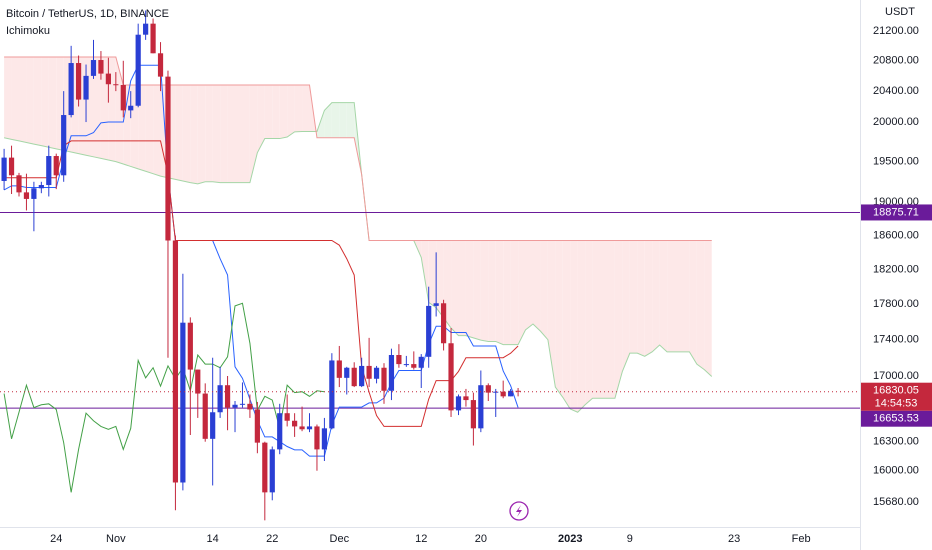 This screenshot has height=550, width=932. What do you see at coordinates (896, 340) in the screenshot?
I see `y-tick-label: 17400.00` at bounding box center [896, 340].